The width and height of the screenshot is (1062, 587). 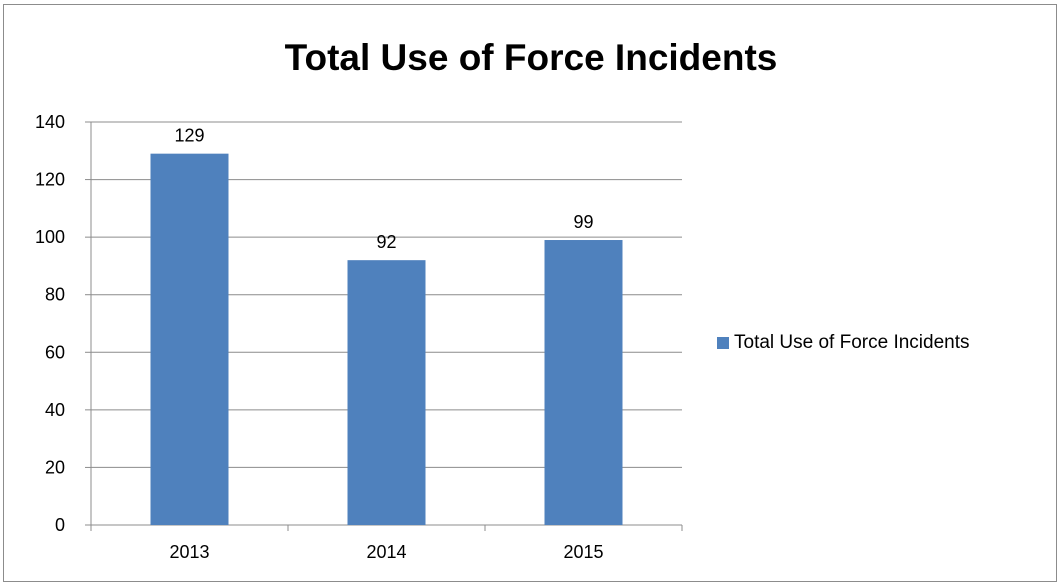 I want to click on data-label: 92, so click(x=386, y=242).